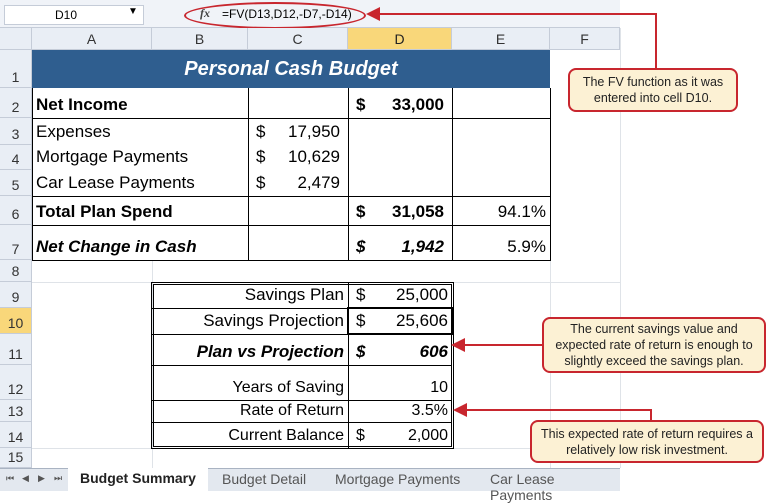 The width and height of the screenshot is (768, 503). What do you see at coordinates (361, 104) in the screenshot?
I see `cell-d2-currency: $` at bounding box center [361, 104].